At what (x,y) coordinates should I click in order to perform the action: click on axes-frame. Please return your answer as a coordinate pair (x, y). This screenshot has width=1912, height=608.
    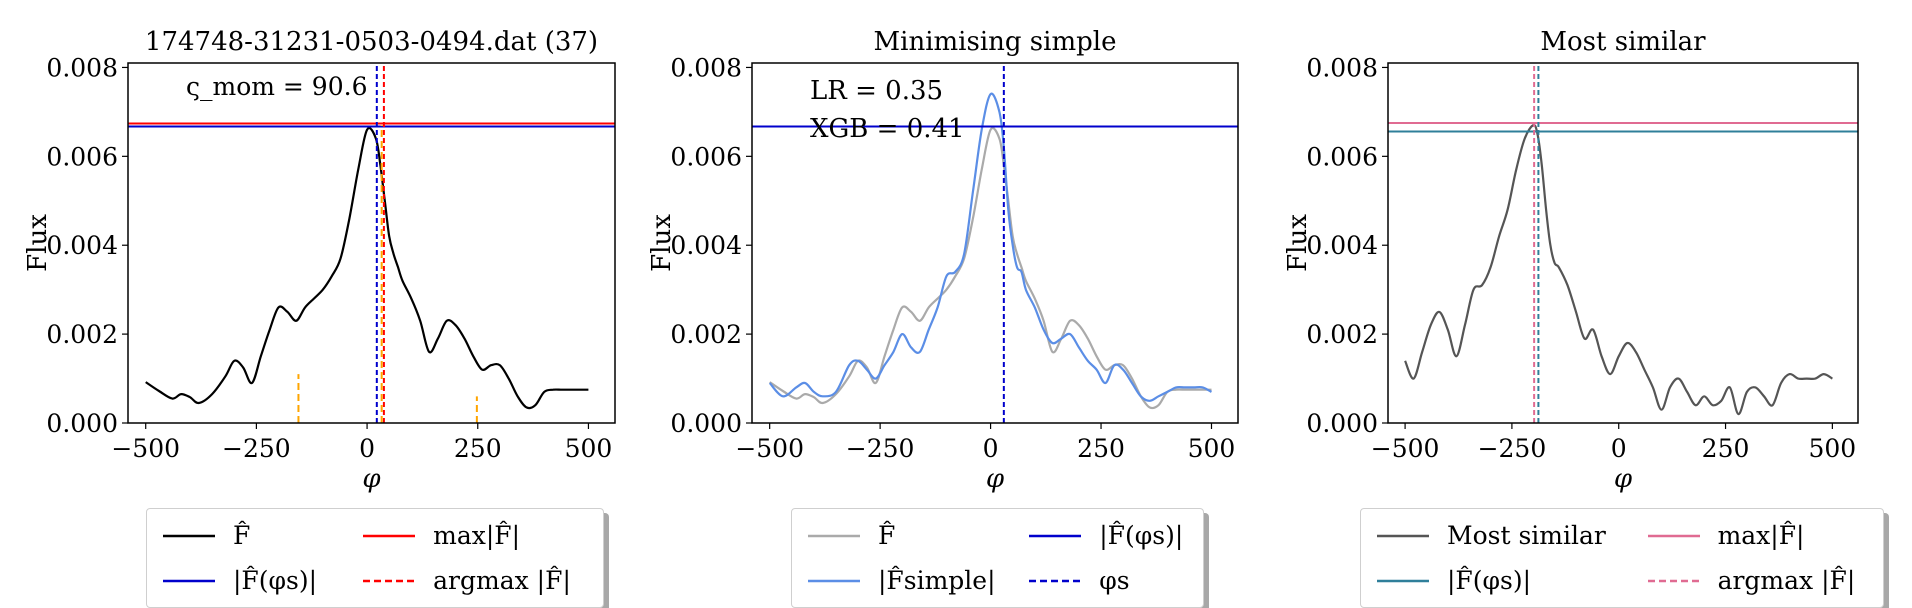
    Looking at the image, I should click on (1623, 243).